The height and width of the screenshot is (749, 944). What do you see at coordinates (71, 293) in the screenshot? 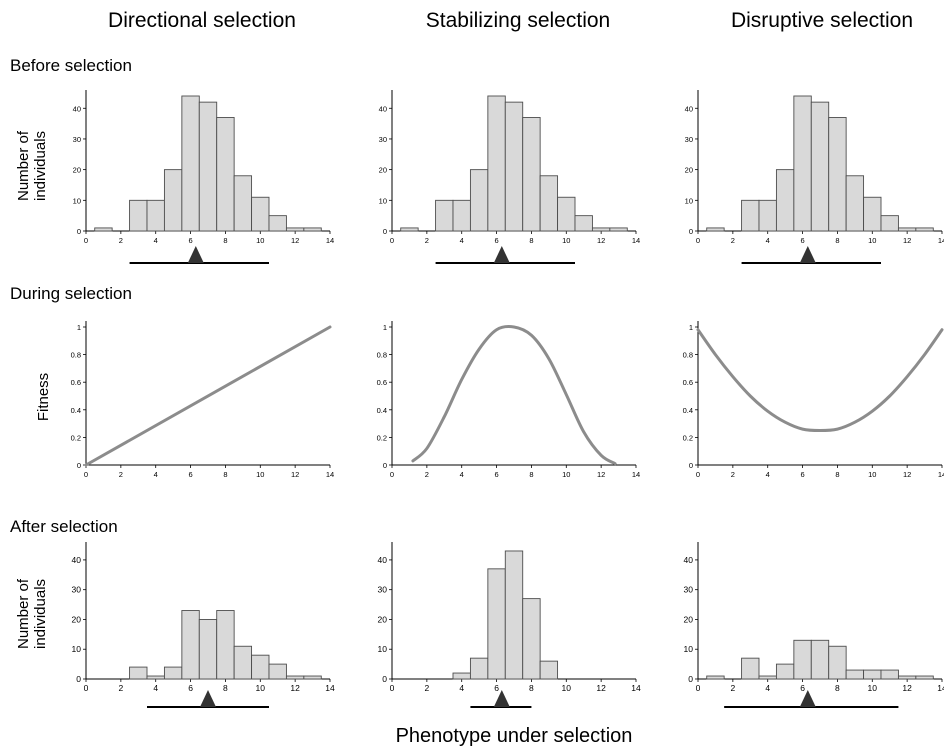
I see `row-title-during: During selection` at bounding box center [71, 293].